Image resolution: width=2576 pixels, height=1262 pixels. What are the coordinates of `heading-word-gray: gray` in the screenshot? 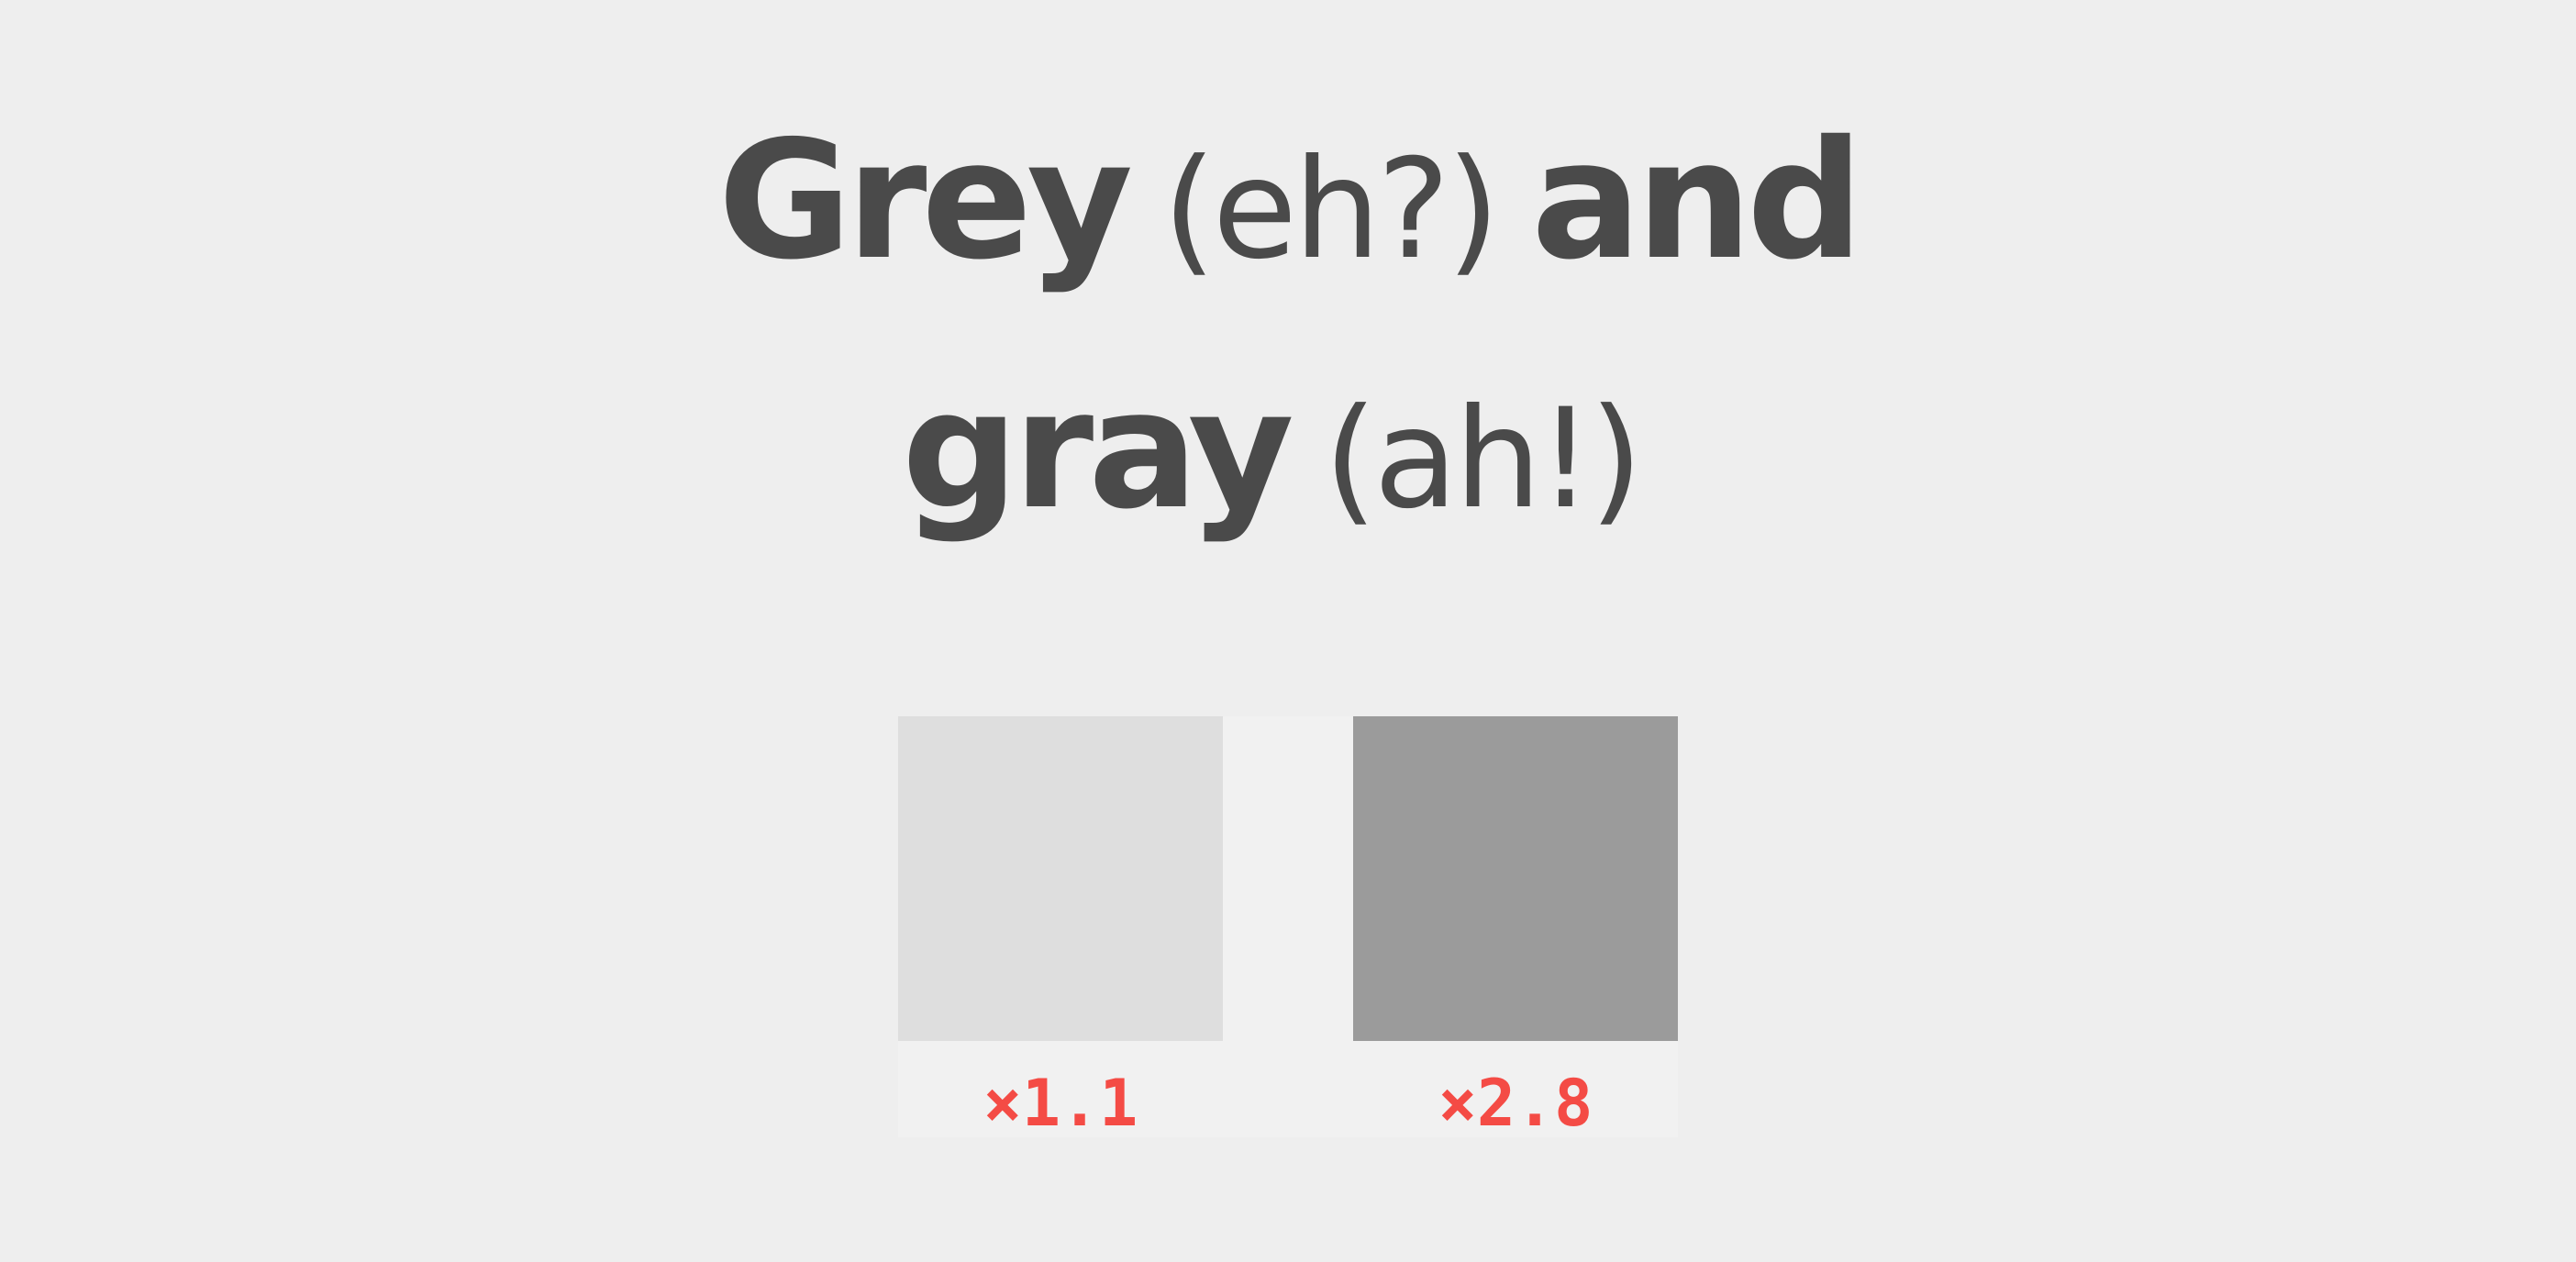 It's located at (1097, 450).